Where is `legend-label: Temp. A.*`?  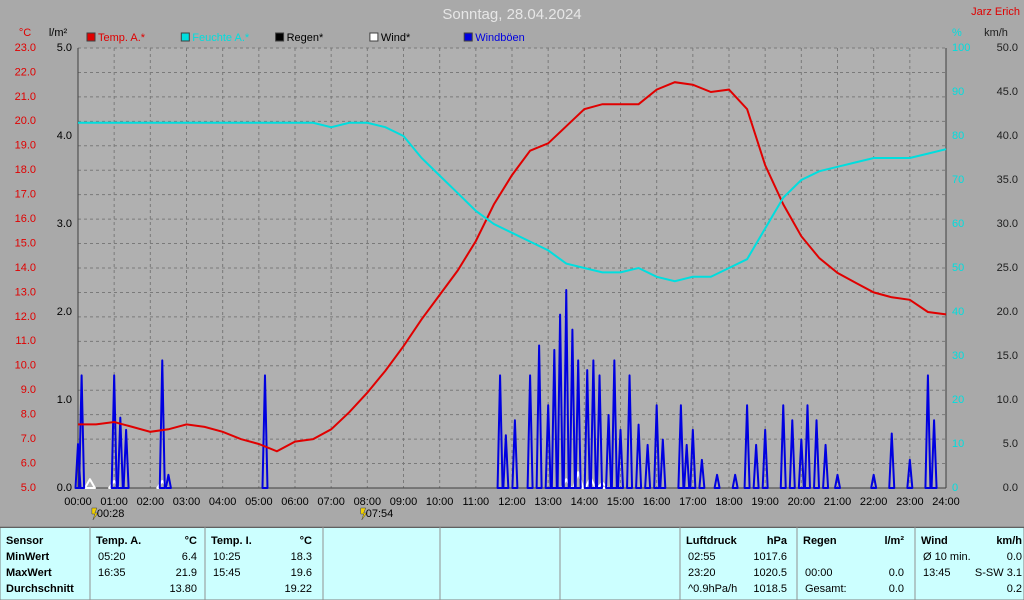
legend-label: Temp. A.* is located at coordinates (122, 38).